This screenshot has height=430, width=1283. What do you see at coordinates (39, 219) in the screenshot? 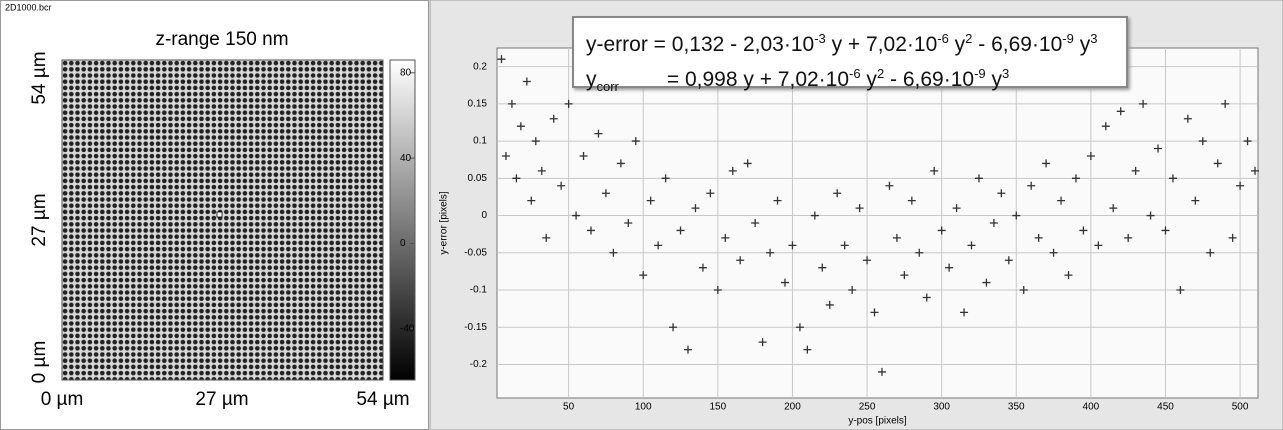
I see `y-tick-label: 27 µm` at bounding box center [39, 219].